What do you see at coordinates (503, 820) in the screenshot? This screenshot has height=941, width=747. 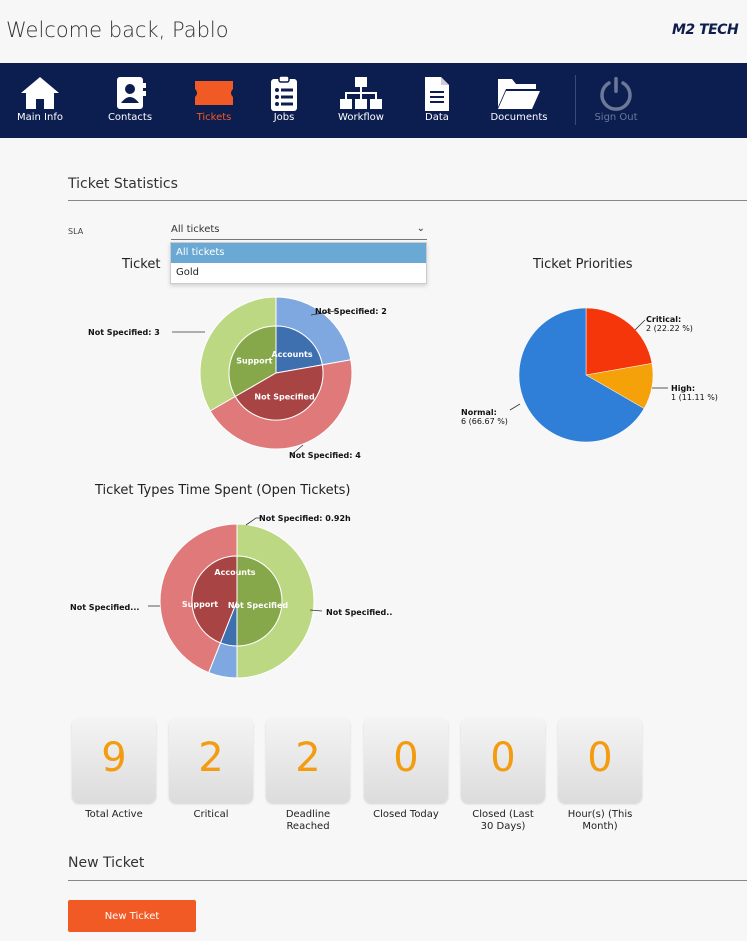 I see `stat-label: Closed (Last 30 Days)` at bounding box center [503, 820].